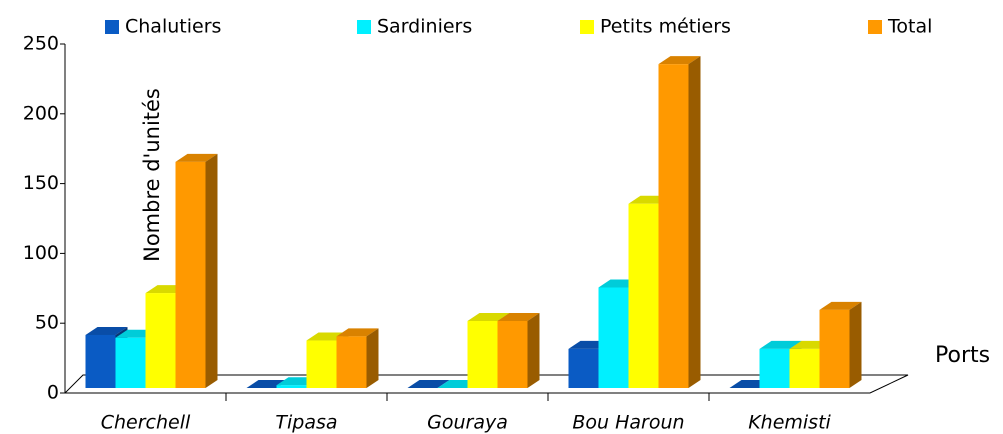 This screenshot has width=1003, height=434. Describe the element at coordinates (306, 423) in the screenshot. I see `x-tick-label: Tipasa` at that location.